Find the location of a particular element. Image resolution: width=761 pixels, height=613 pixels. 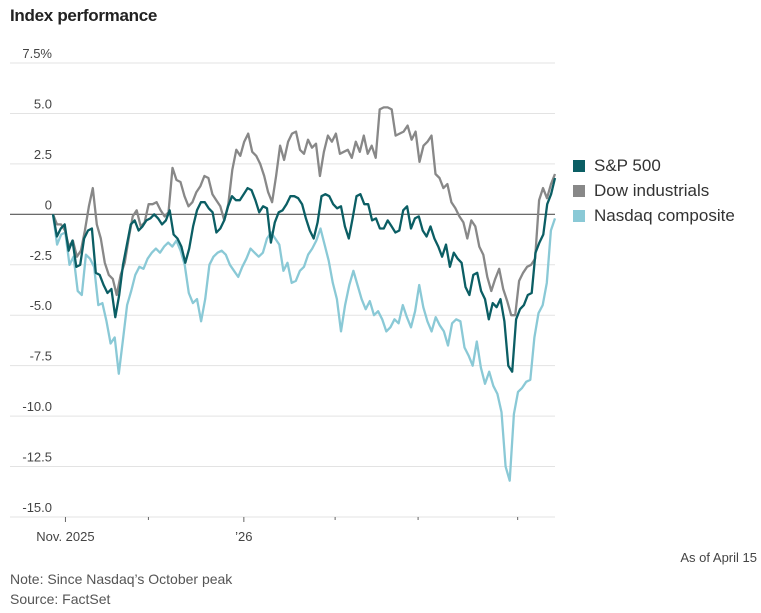

y-tick-label: 2.5 is located at coordinates (43, 154).